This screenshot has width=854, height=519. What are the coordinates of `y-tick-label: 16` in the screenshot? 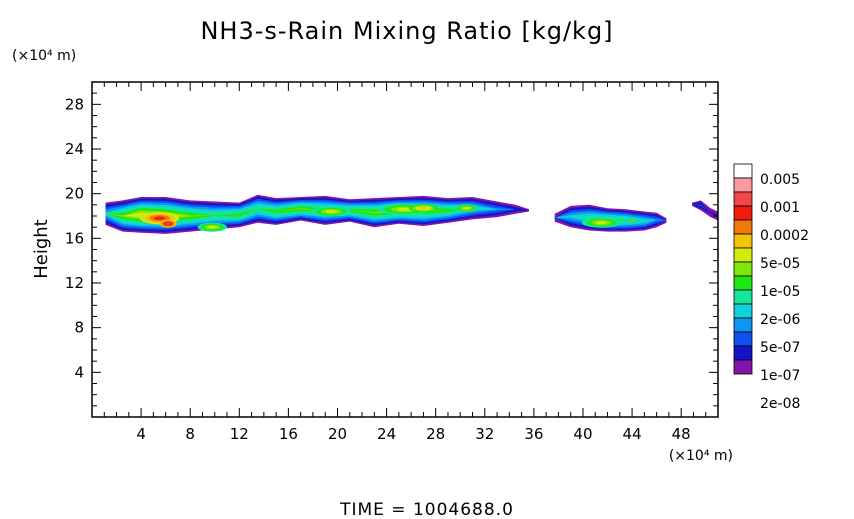 It's located at (74, 238).